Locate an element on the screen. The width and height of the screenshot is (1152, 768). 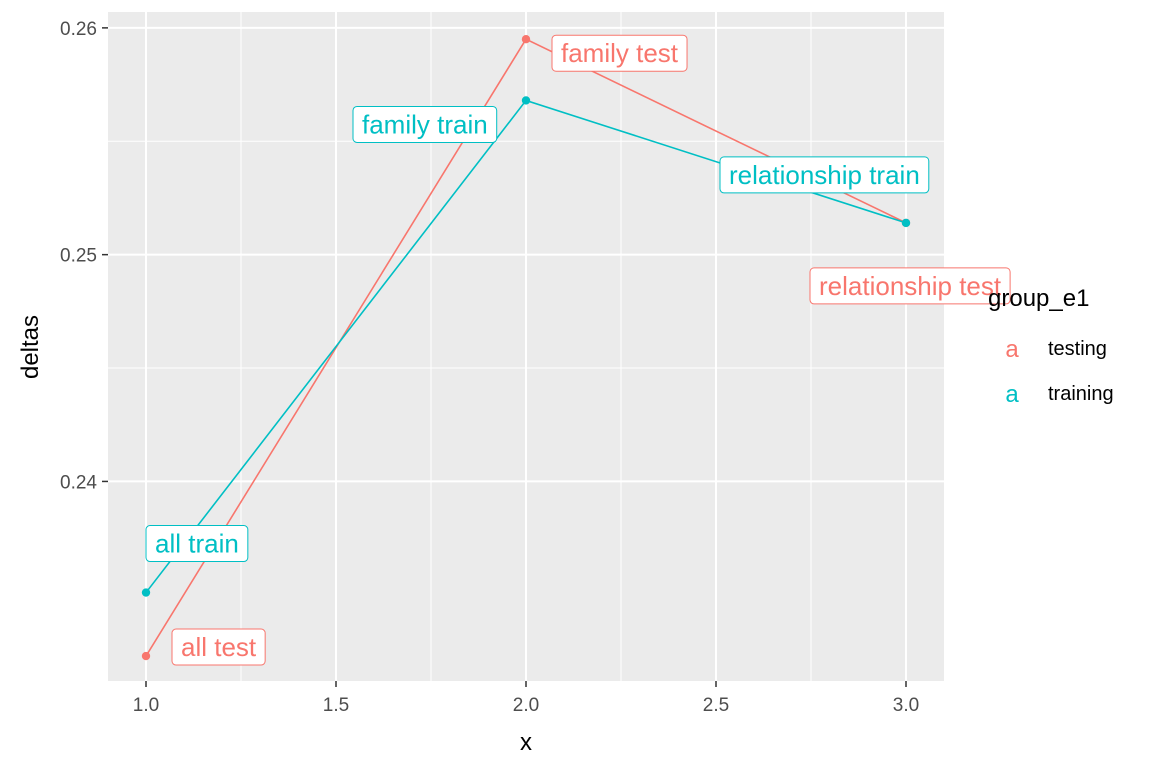
x-tick-label: 2.0 is located at coordinates (526, 705).